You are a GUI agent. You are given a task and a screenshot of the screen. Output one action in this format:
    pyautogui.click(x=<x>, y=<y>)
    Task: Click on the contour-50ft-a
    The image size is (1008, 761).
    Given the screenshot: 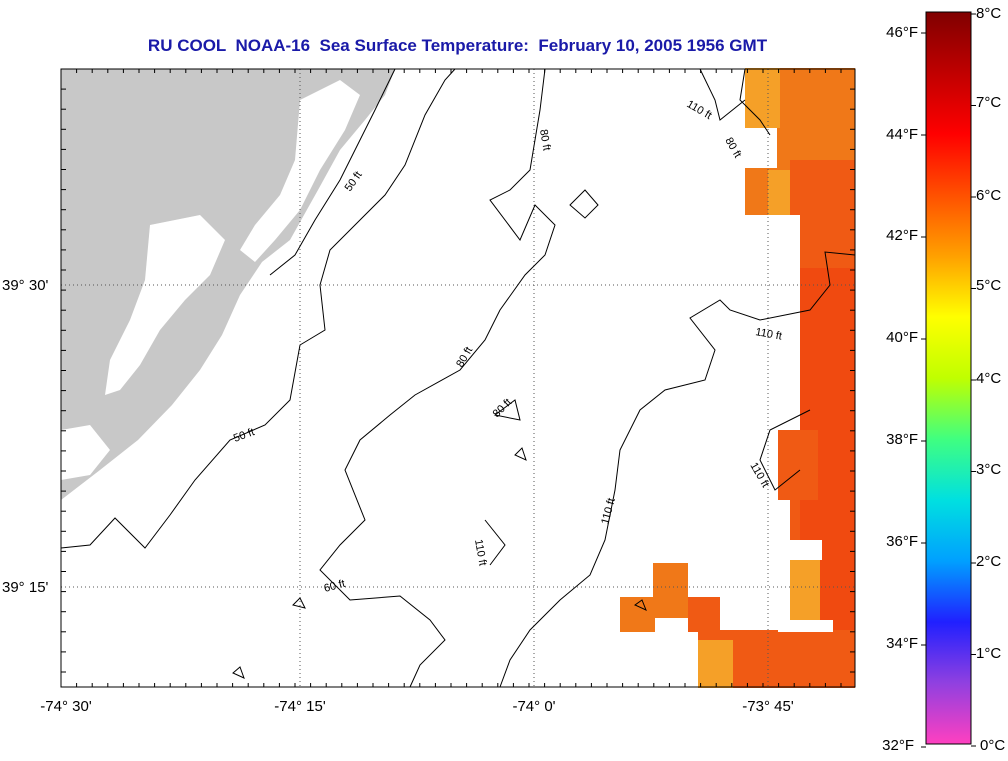 What is the action you would take?
    pyautogui.click(x=332, y=172)
    